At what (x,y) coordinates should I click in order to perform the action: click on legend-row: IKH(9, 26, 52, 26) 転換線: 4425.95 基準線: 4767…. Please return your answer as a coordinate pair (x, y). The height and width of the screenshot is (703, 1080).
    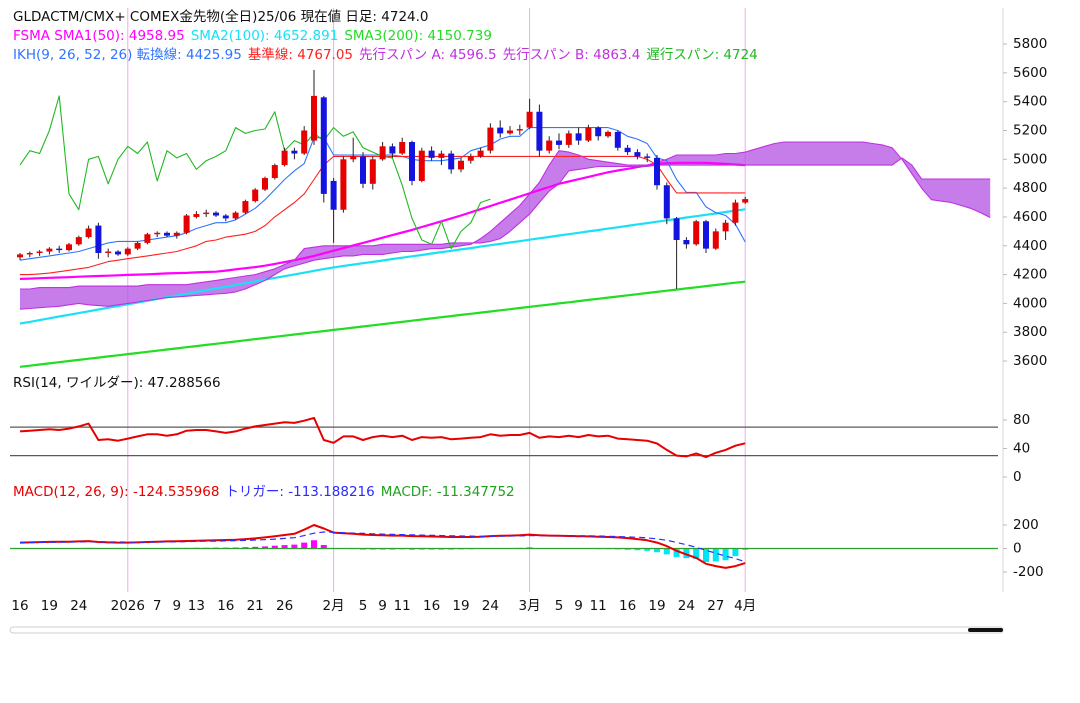
    Looking at the image, I should click on (388, 55).